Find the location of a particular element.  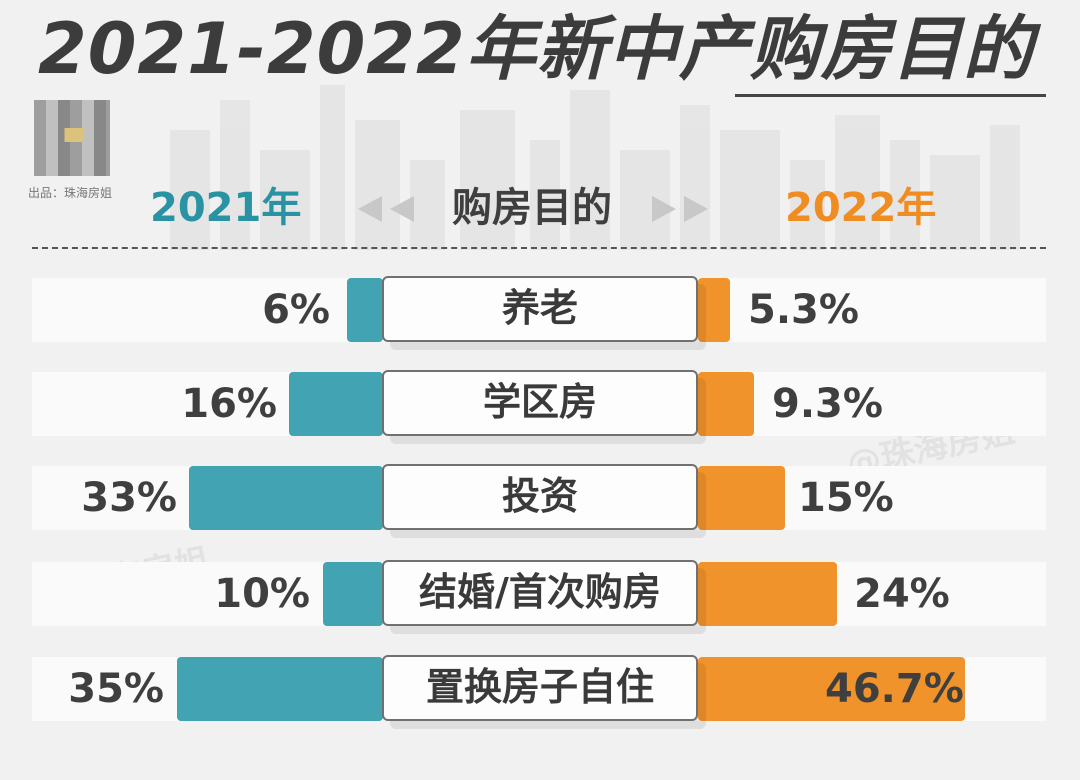

chart-title: 2021-2022年新中产购房目的 is located at coordinates (536, 49).